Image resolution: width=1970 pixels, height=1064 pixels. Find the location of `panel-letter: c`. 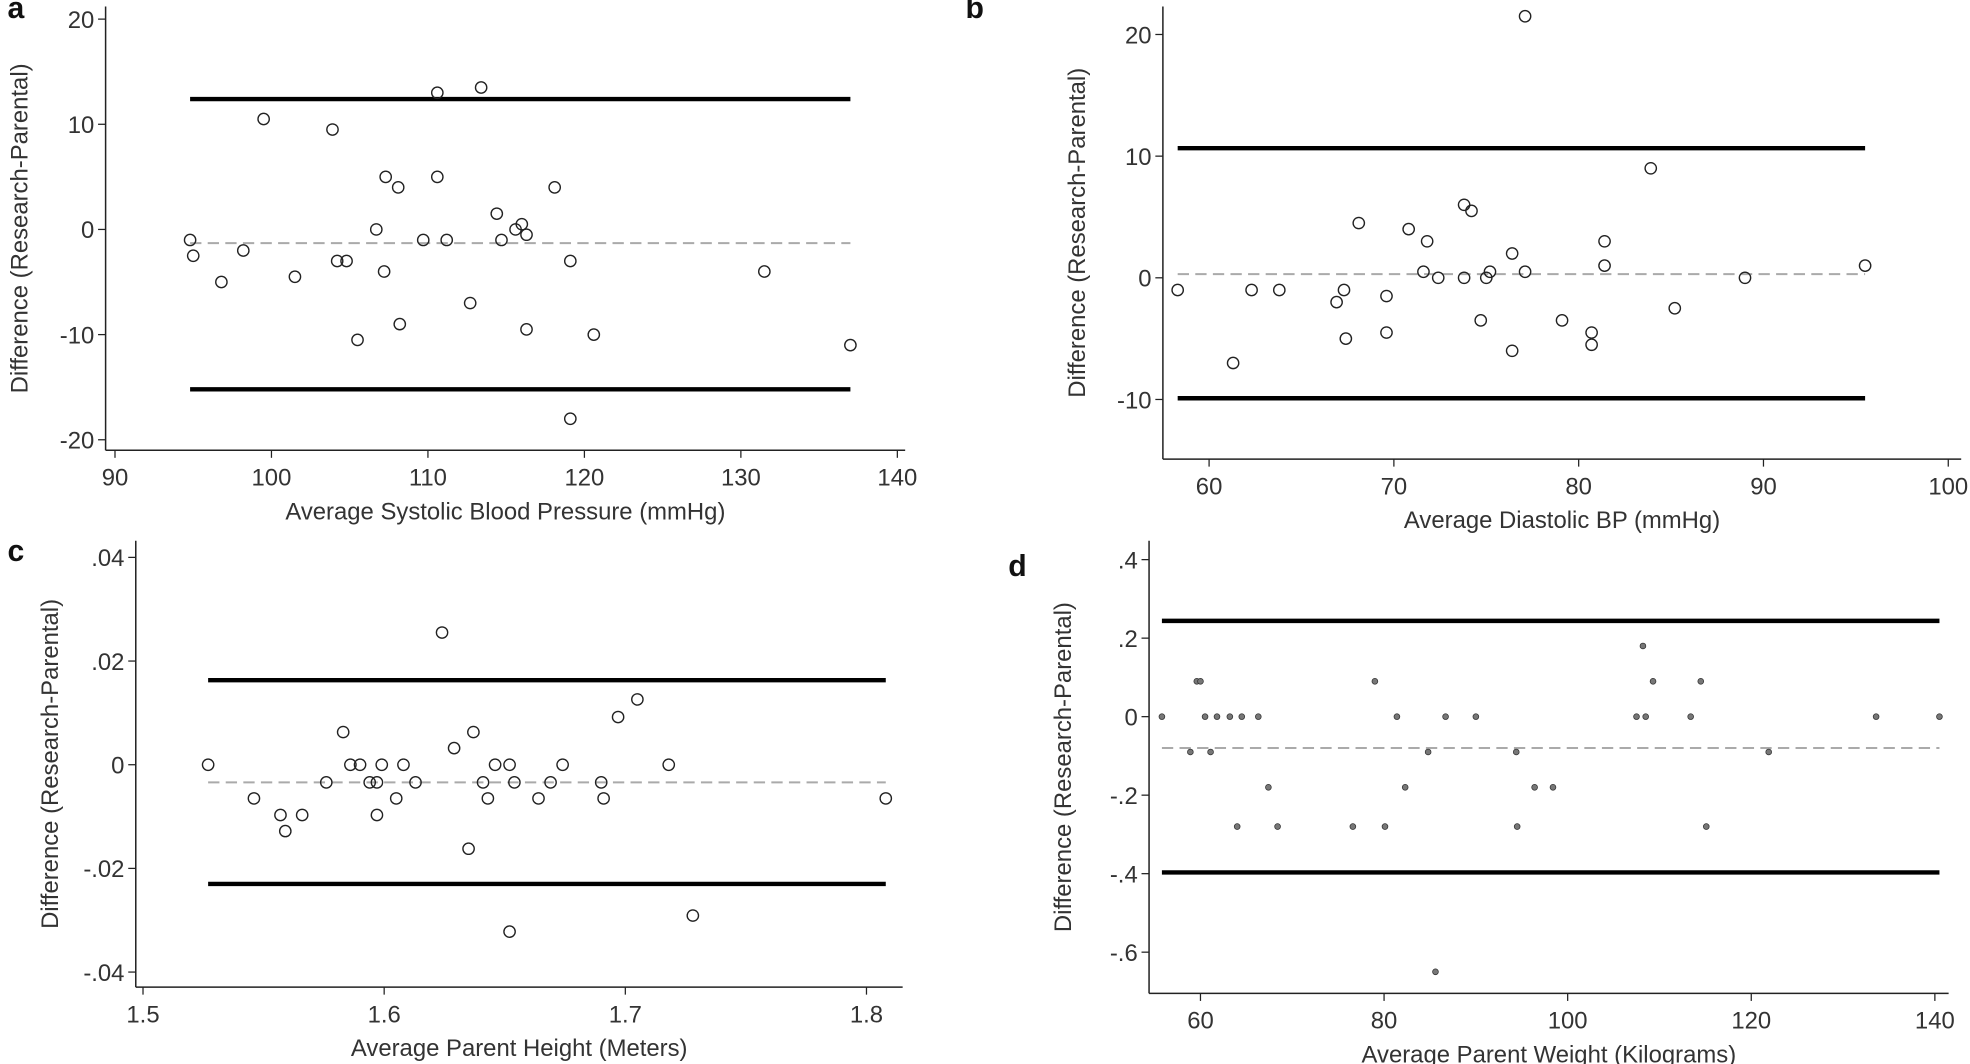

panel-letter: c is located at coordinates (16, 551).